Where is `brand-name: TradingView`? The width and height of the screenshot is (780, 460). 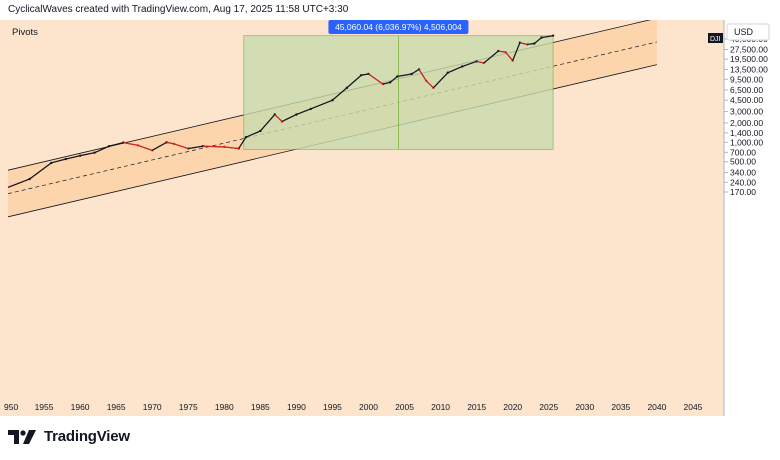
brand-name: TradingView is located at coordinates (87, 436).